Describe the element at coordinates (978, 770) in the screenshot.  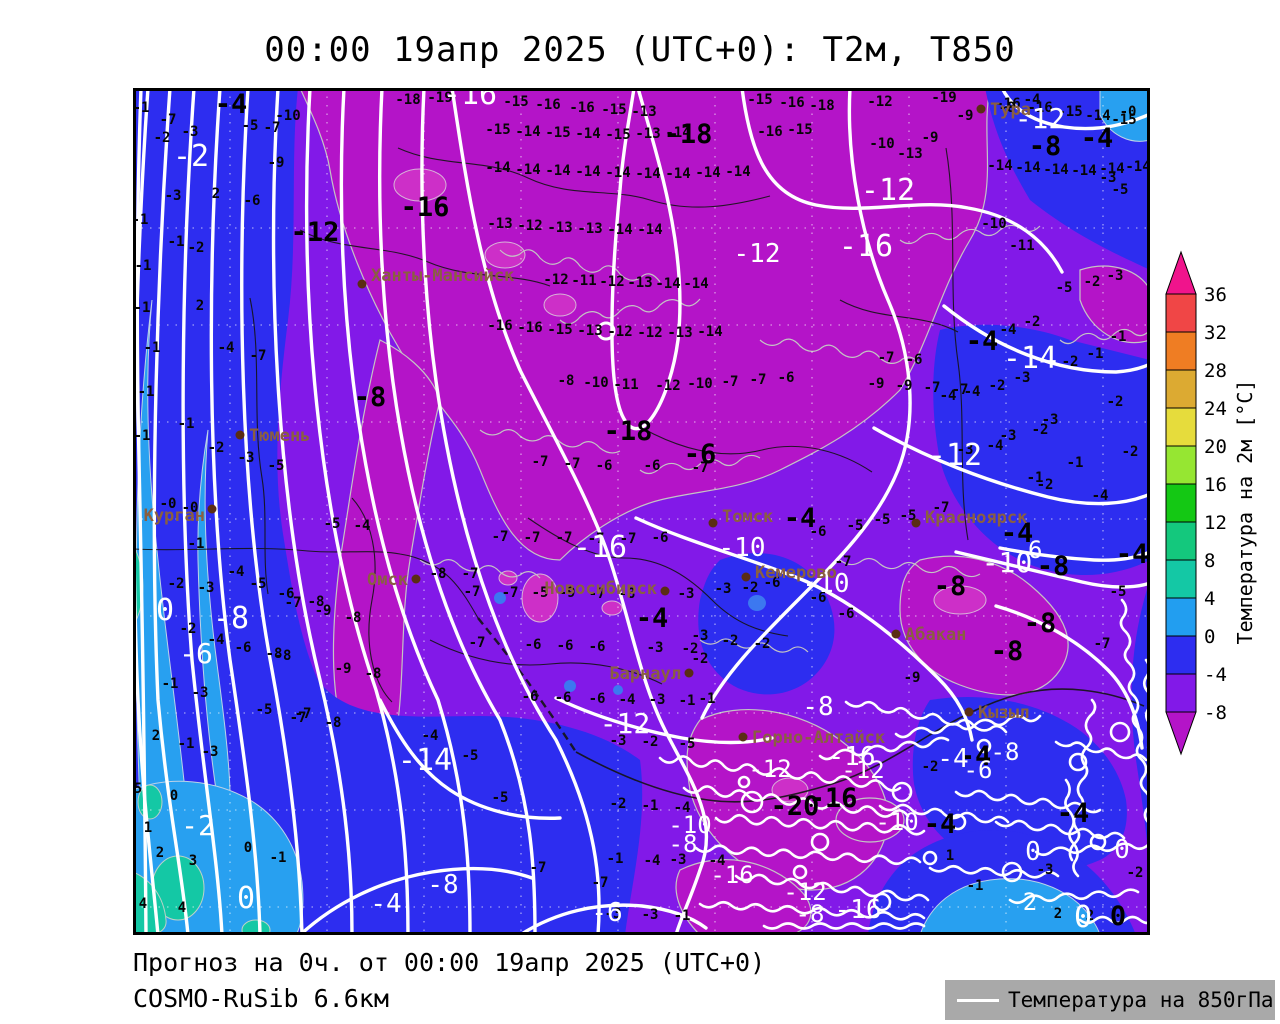
I see `t850-contour-label: -6` at that location.